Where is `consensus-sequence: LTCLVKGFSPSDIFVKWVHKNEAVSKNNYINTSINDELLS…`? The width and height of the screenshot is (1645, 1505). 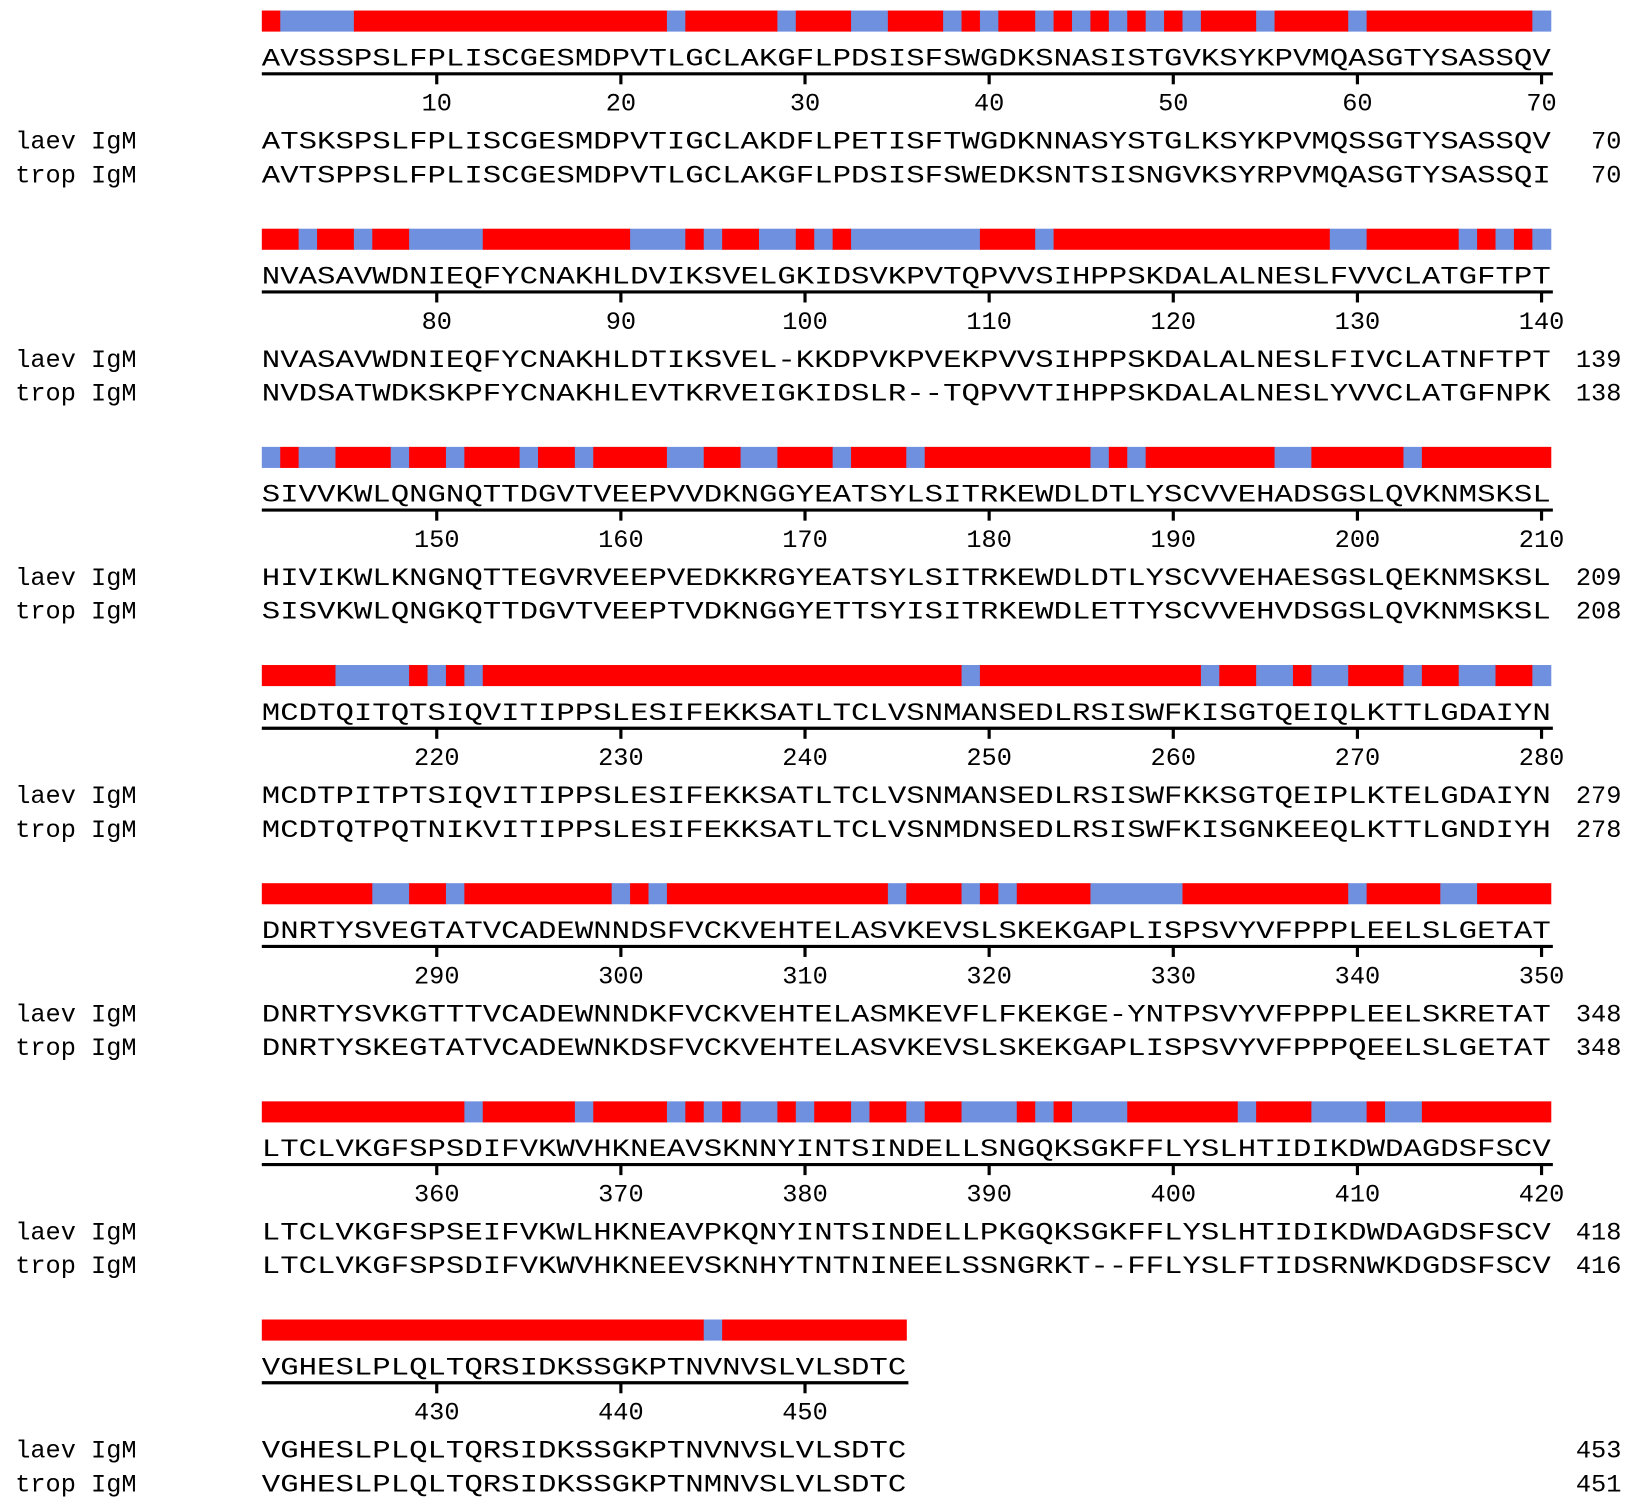 consensus-sequence: LTCLVKGFSPSDIFVKWVHKNEAVSKNNYINTSINDELLS… is located at coordinates (907, 1149).